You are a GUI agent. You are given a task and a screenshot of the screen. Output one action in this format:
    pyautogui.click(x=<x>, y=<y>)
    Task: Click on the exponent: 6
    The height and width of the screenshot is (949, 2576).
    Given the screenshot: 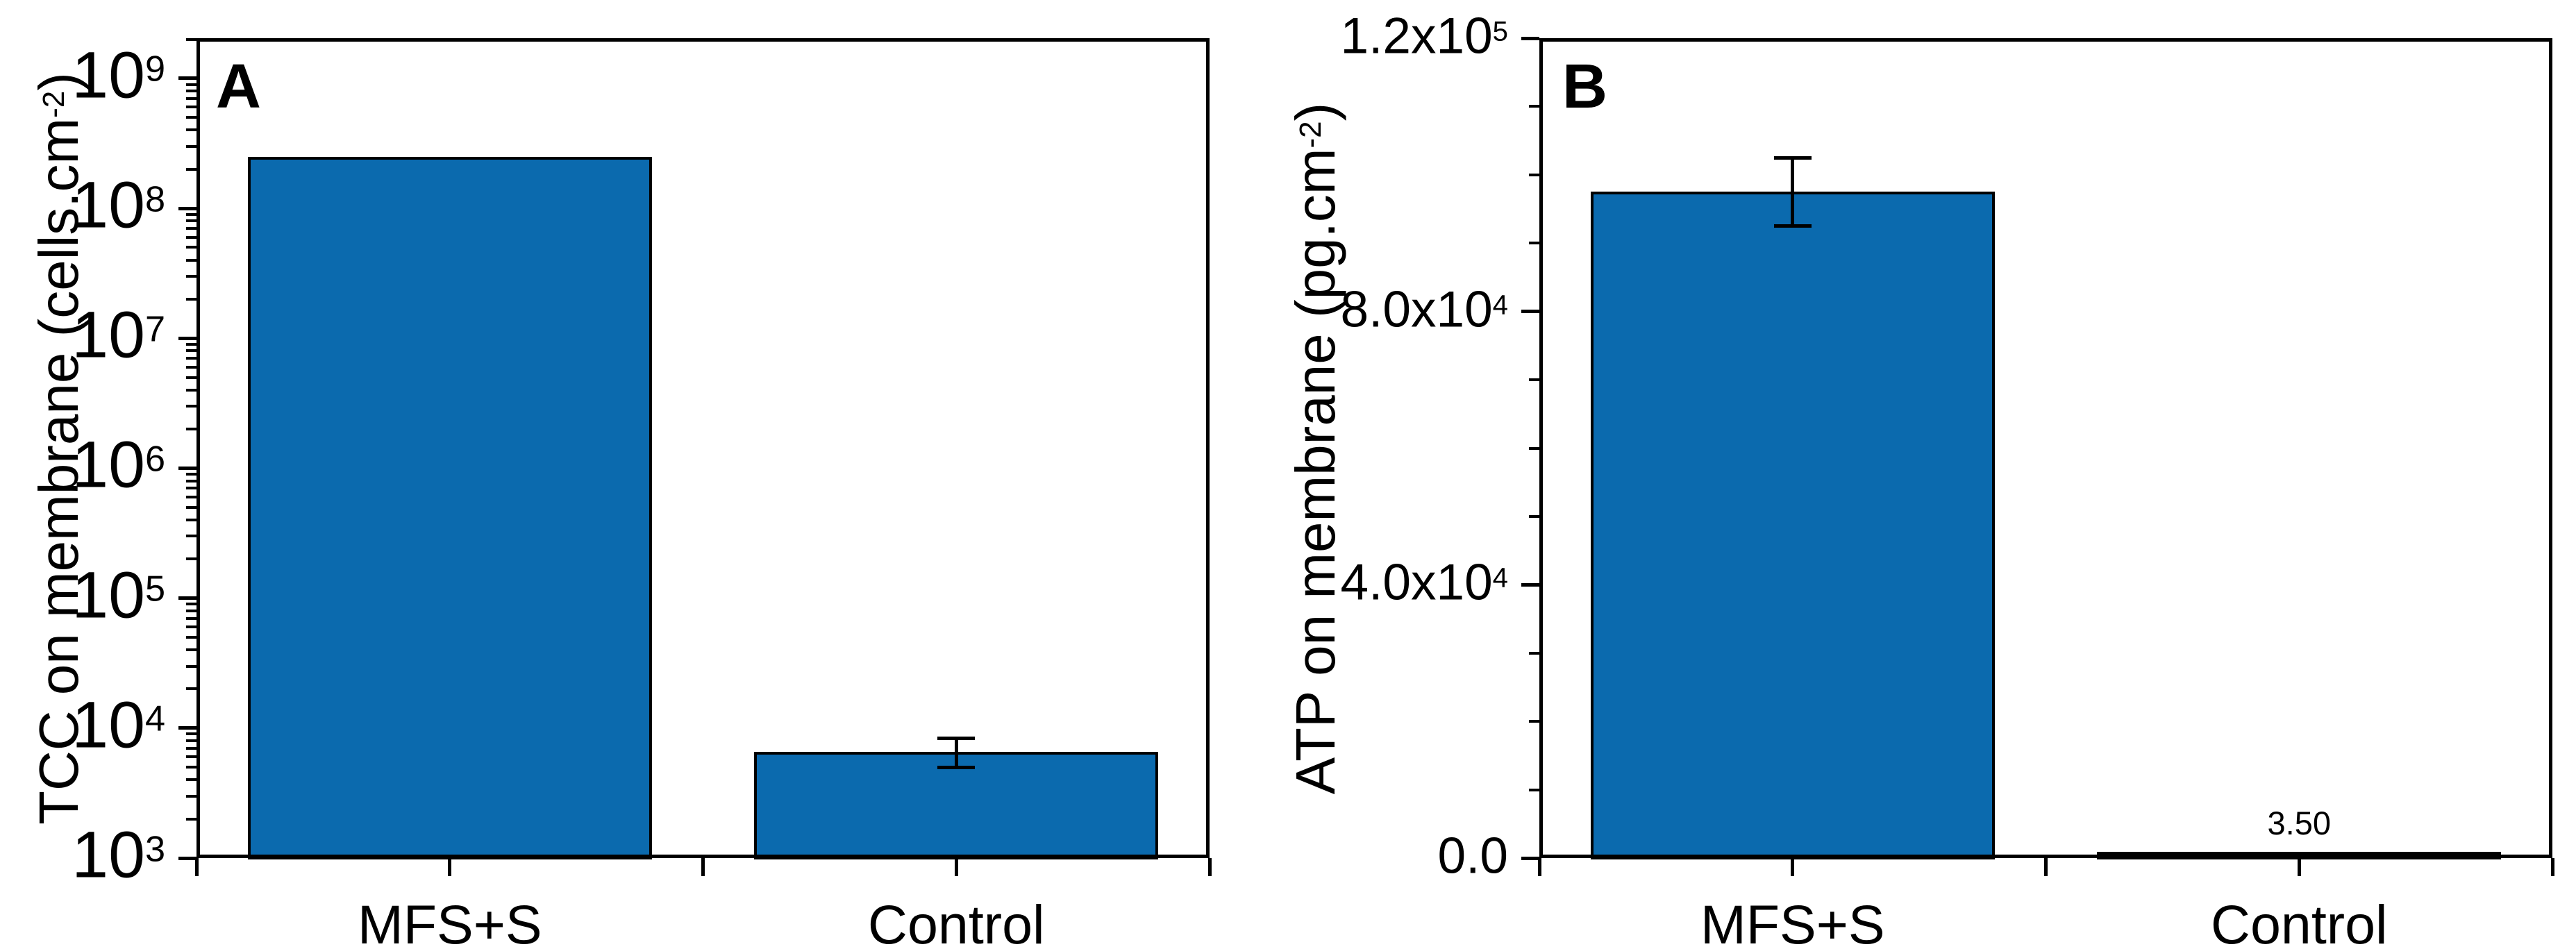 What is the action you would take?
    pyautogui.click(x=154, y=459)
    